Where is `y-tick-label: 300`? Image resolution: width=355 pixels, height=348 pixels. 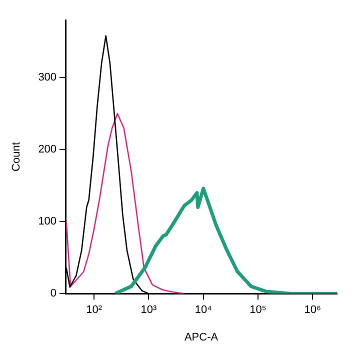 y-tick-label: 300 is located at coordinates (47, 78).